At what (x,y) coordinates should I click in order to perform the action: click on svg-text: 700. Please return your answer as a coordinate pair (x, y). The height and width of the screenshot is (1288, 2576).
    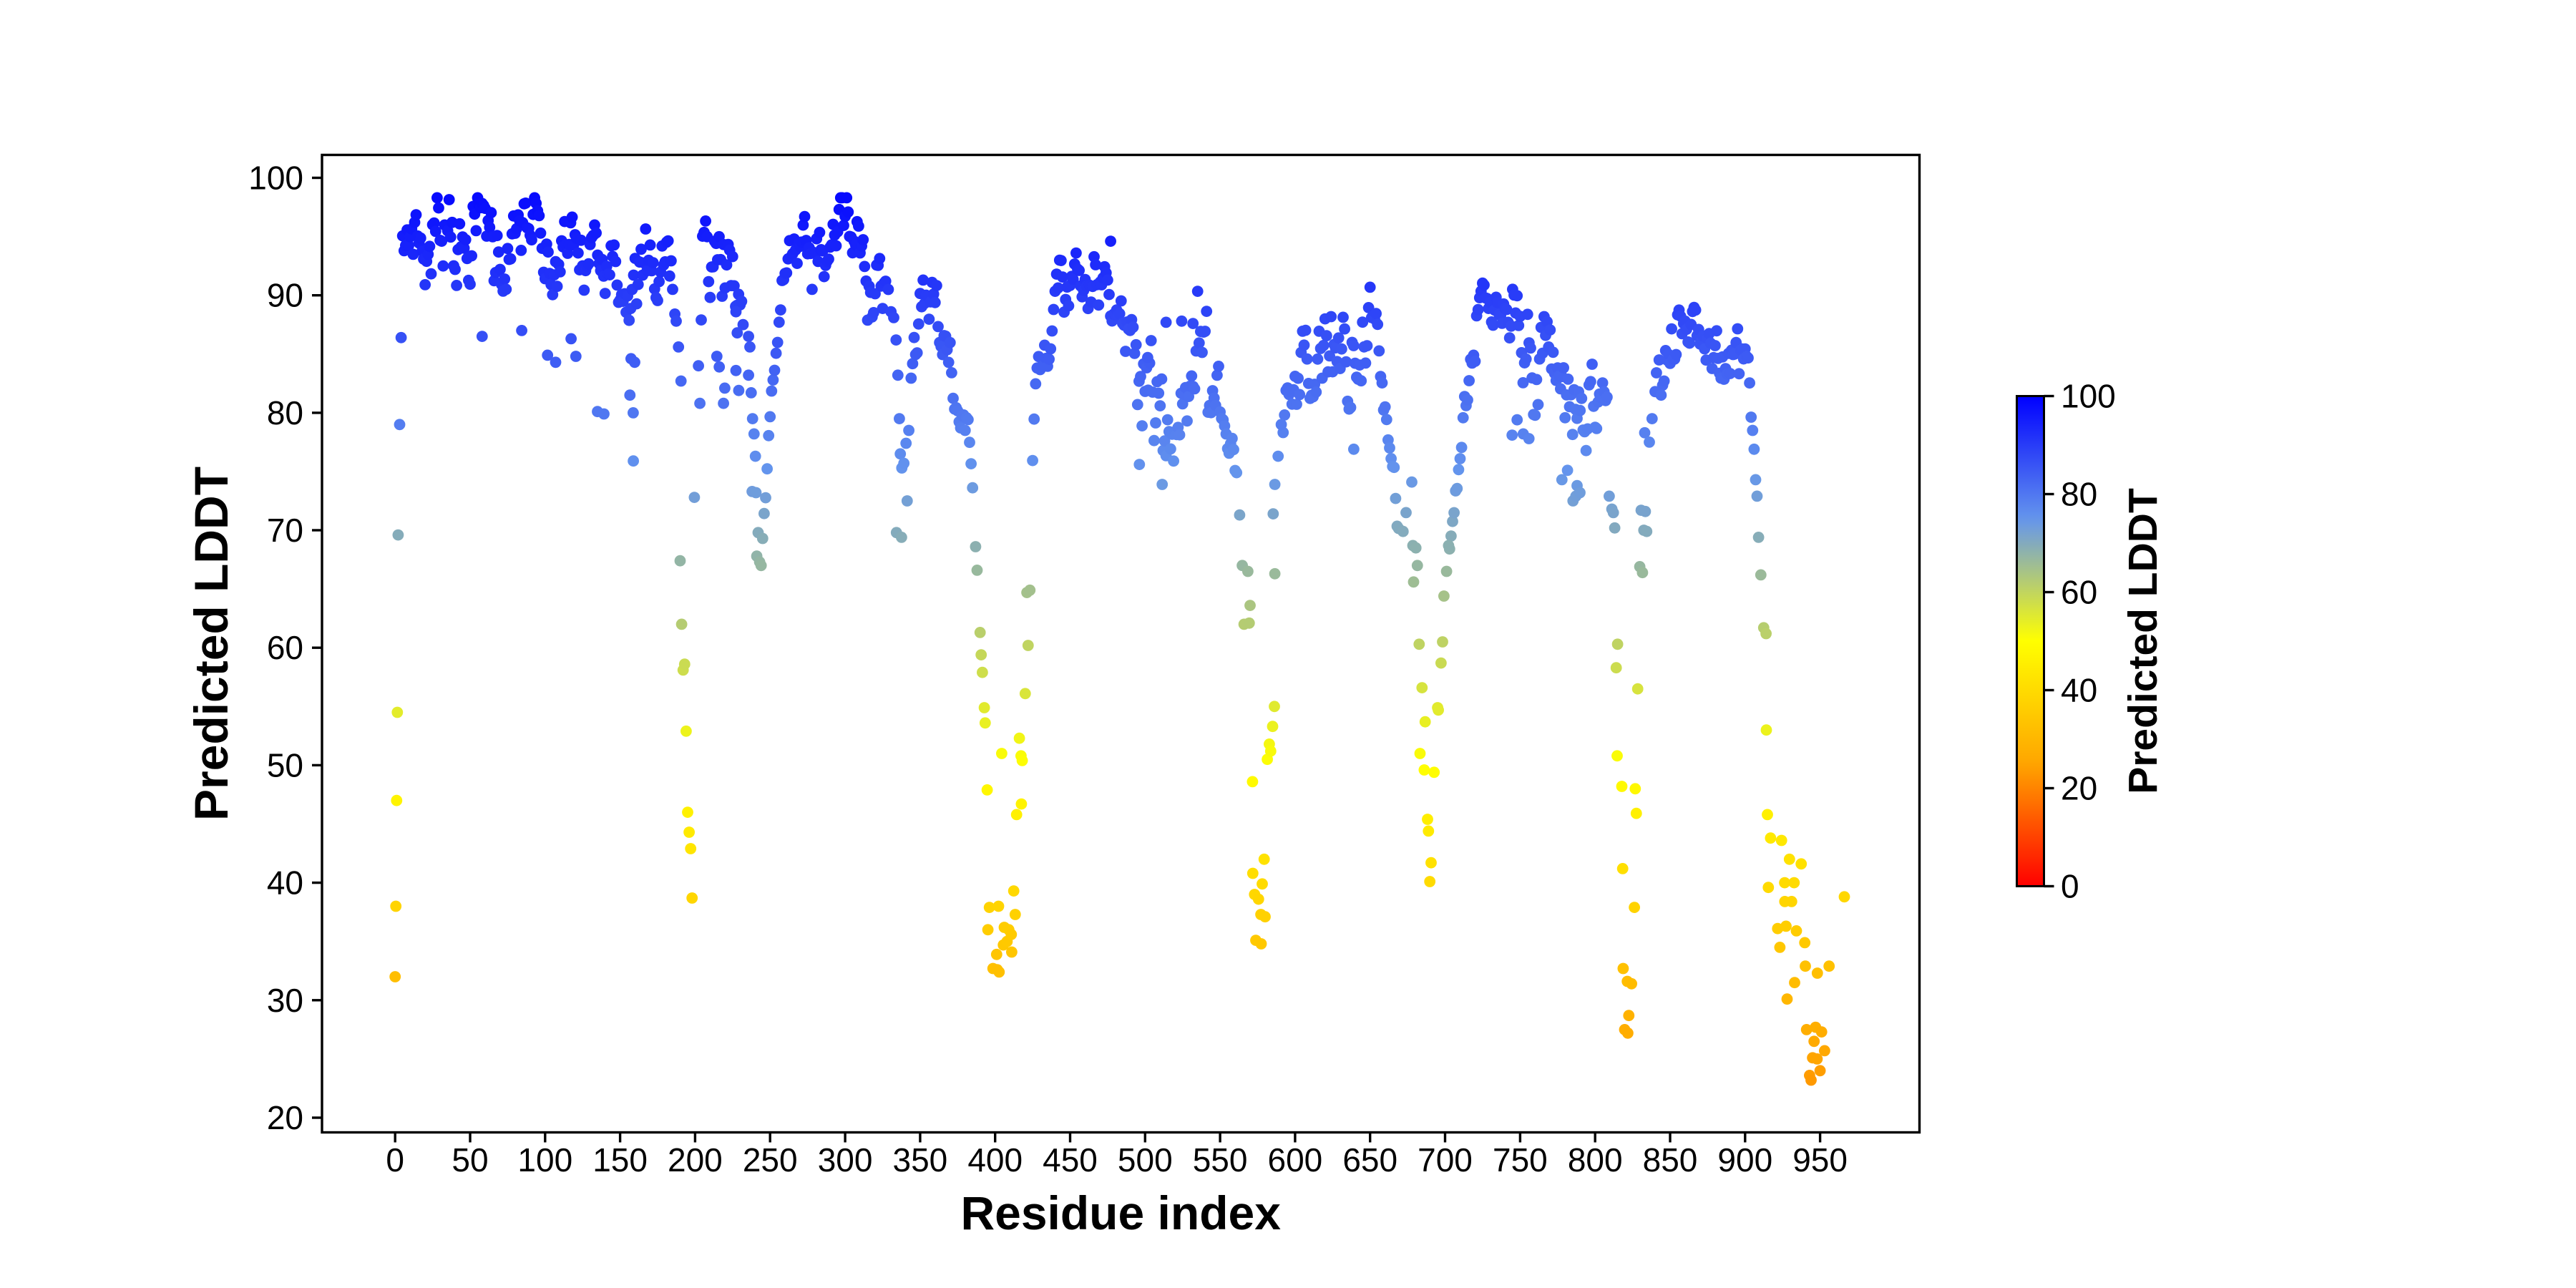
    Looking at the image, I should click on (1445, 1160).